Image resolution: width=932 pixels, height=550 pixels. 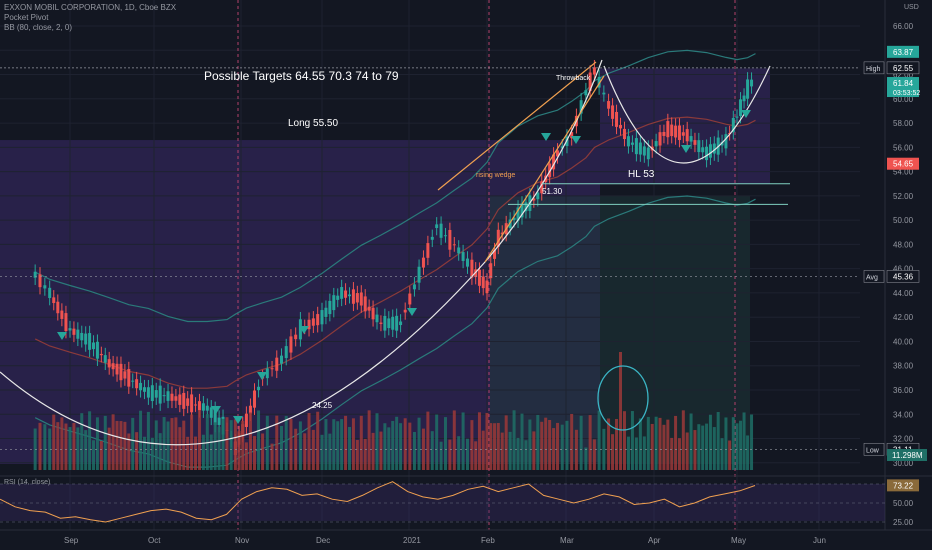 What do you see at coordinates (903, 293) in the screenshot?
I see `y-tick-label: 44.00` at bounding box center [903, 293].